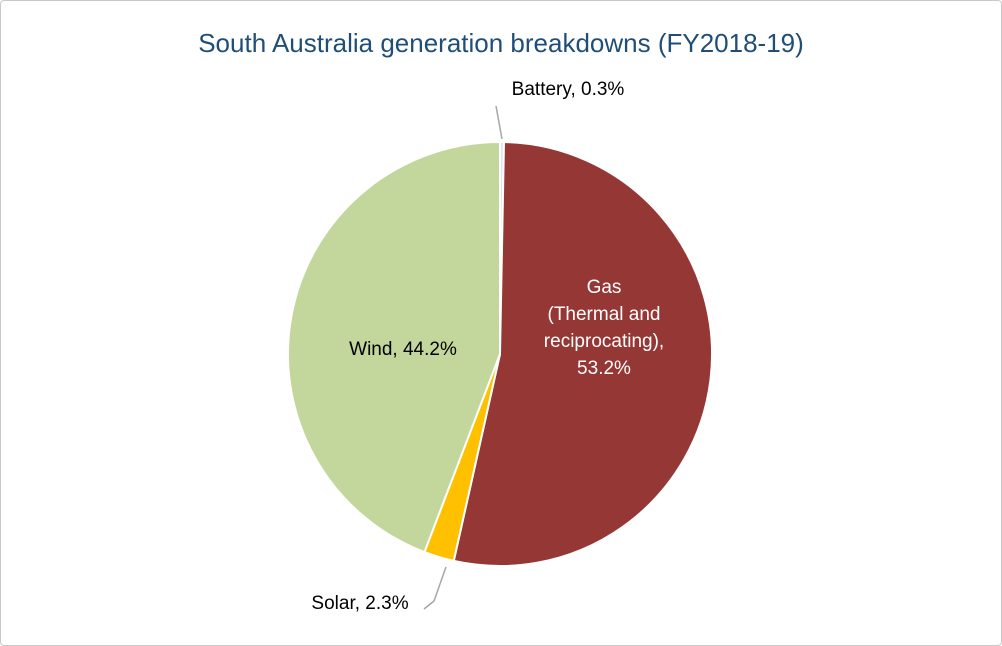 This screenshot has height=646, width=1002. I want to click on label-gas-line-1: Gas, so click(604, 287).